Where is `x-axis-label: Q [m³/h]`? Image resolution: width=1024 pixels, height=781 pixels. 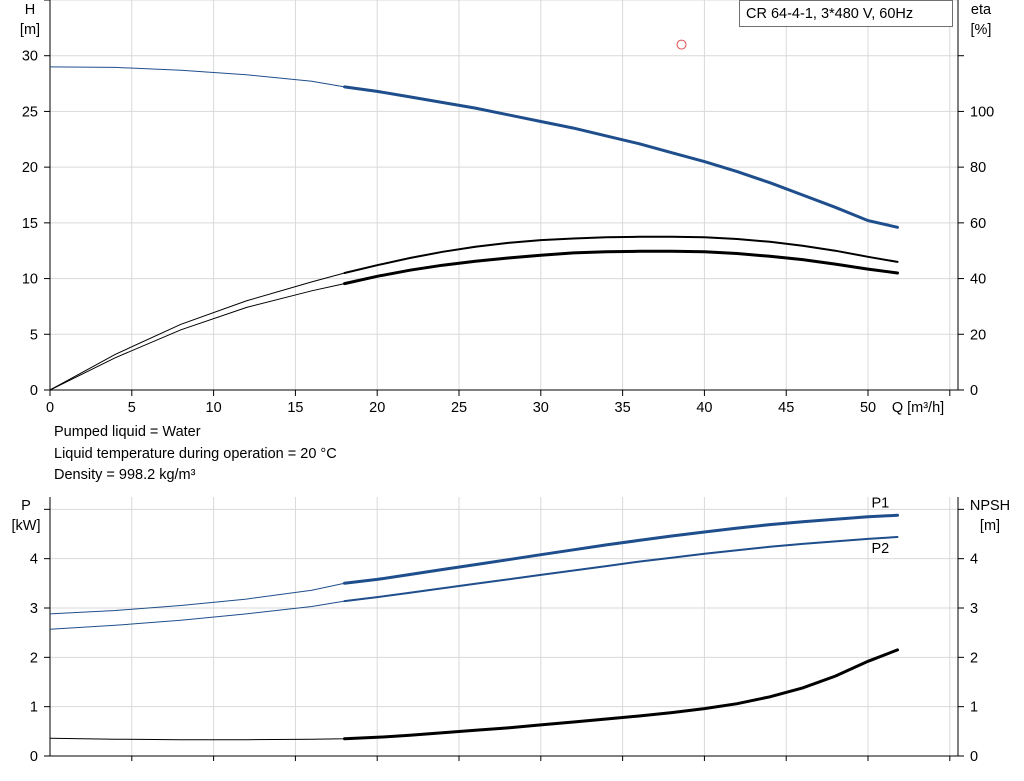
x-axis-label: Q [m³/h] is located at coordinates (918, 408).